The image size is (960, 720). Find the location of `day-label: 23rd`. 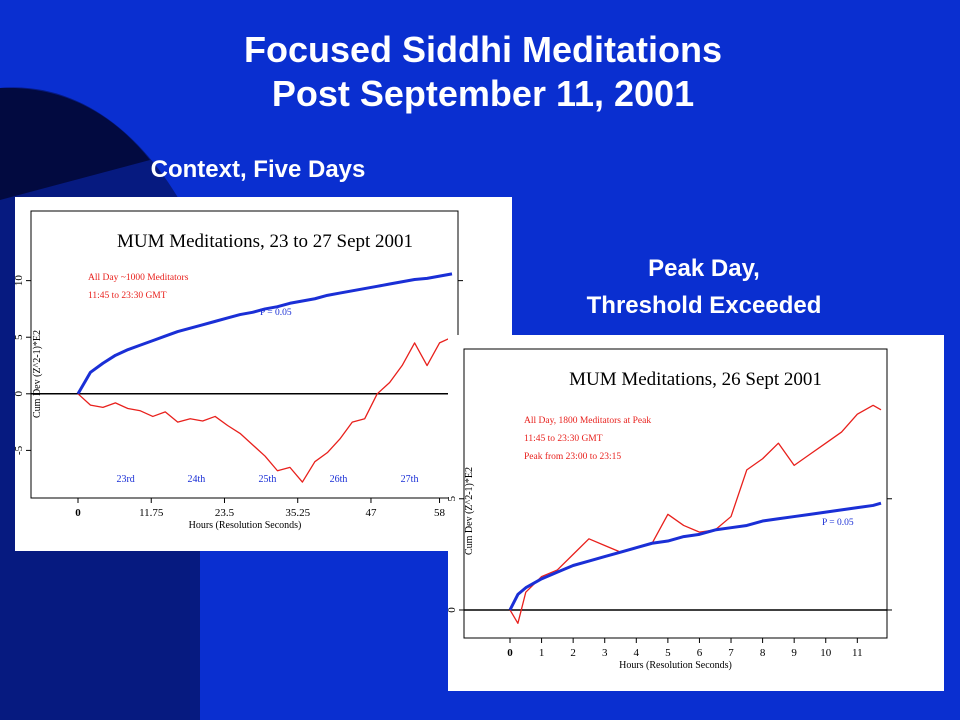

day-label: 23rd is located at coordinates (125, 479).